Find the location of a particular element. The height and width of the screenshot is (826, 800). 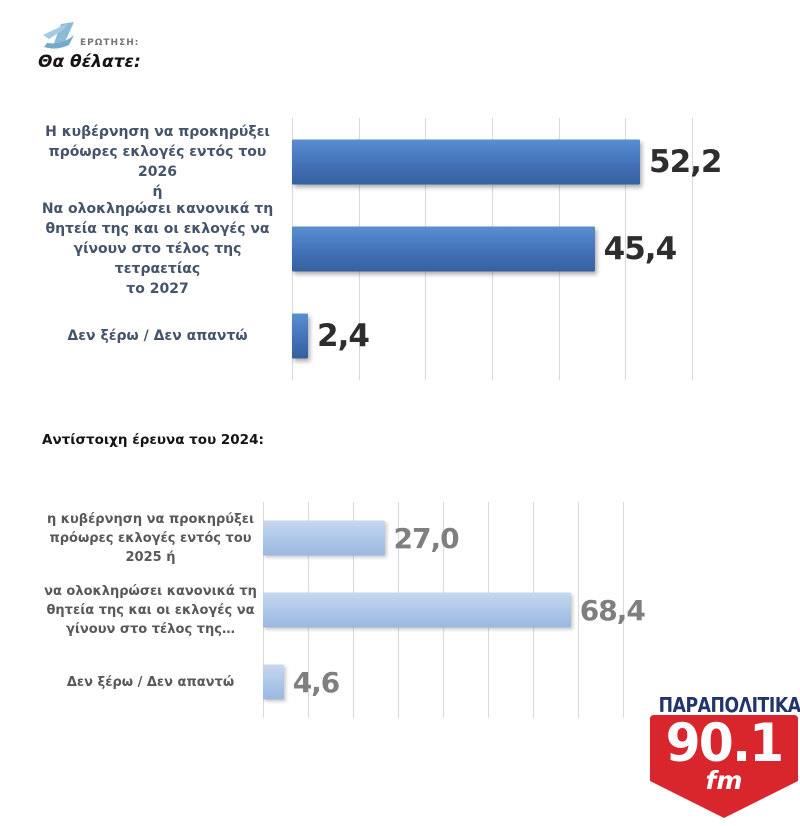

logo-band: fm is located at coordinates (724, 780).